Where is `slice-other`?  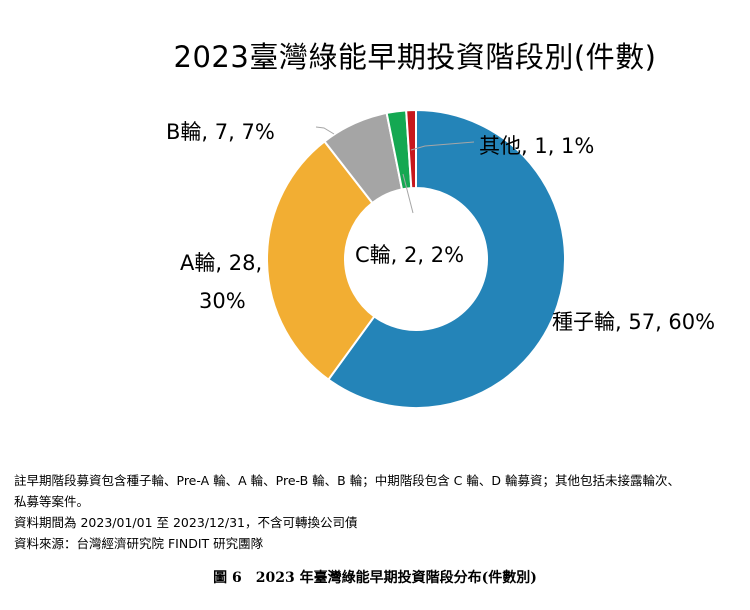 slice-other is located at coordinates (411, 149).